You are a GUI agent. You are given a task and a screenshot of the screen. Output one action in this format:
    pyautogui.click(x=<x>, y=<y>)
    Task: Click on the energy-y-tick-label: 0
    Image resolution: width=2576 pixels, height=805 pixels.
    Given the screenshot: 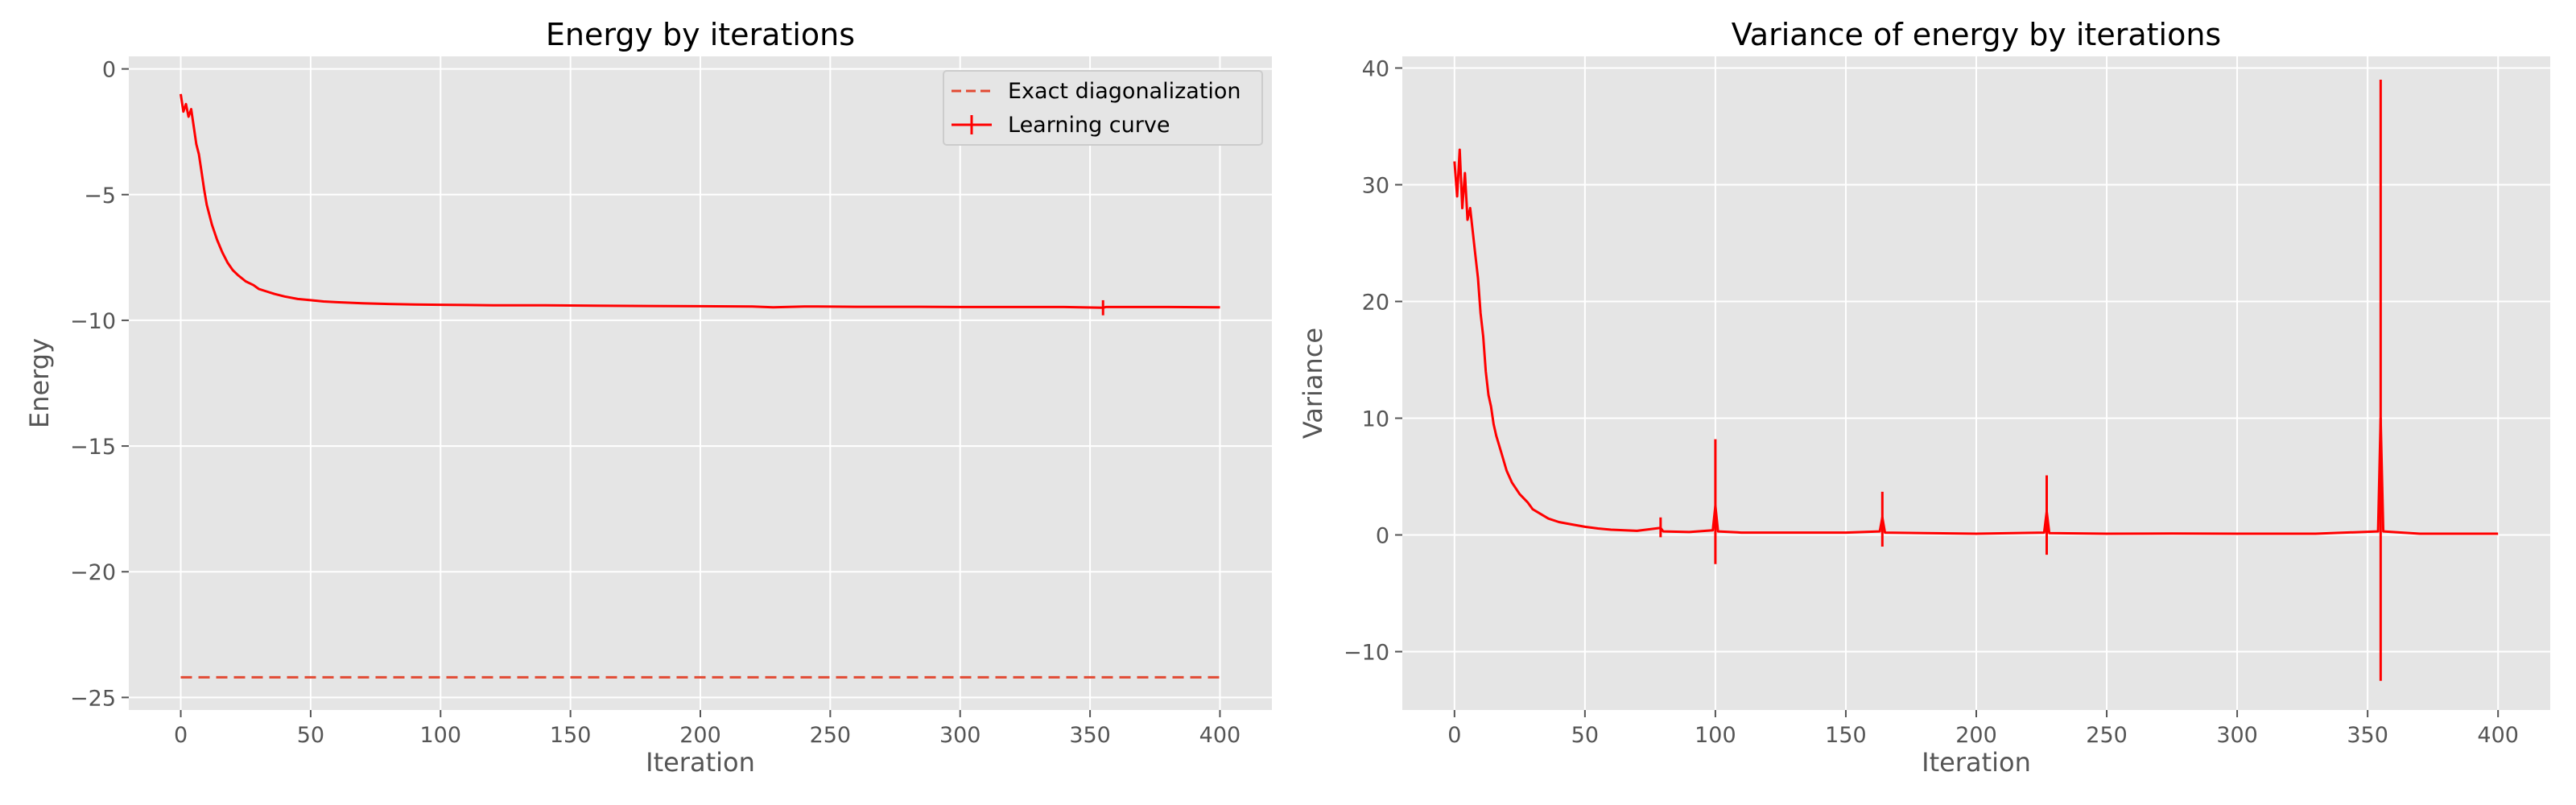 What is the action you would take?
    pyautogui.click(x=109, y=70)
    